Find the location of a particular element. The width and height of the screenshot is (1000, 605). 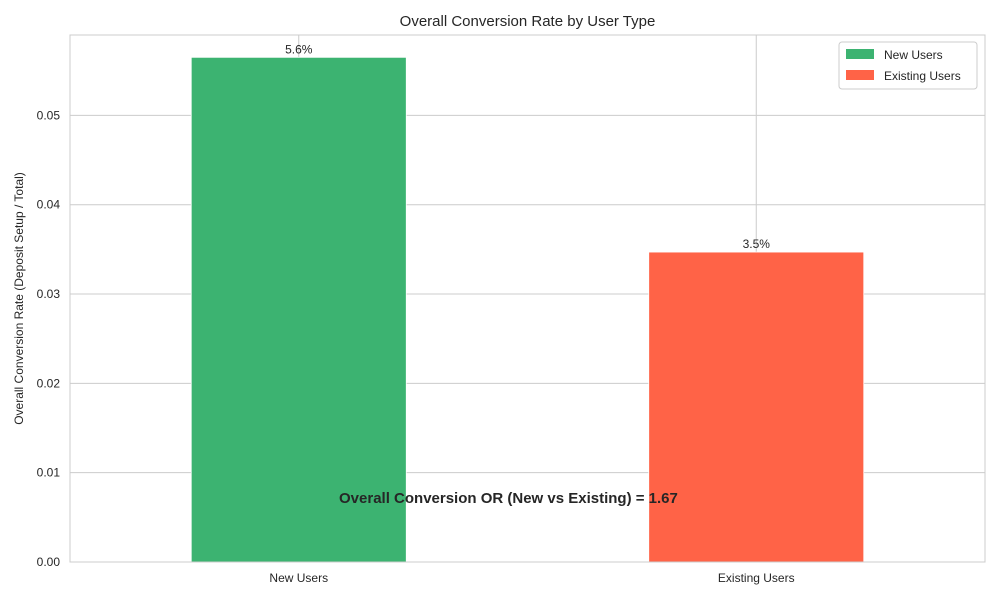

y-tick-label: 0.05 is located at coordinates (49, 115).